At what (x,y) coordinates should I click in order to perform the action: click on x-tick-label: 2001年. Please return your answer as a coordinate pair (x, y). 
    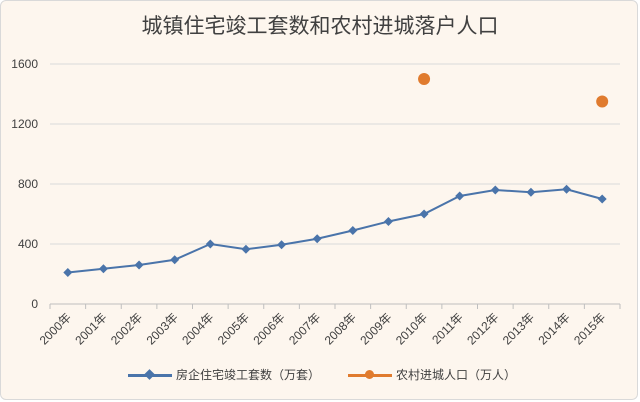
    Looking at the image, I should click on (90, 328).